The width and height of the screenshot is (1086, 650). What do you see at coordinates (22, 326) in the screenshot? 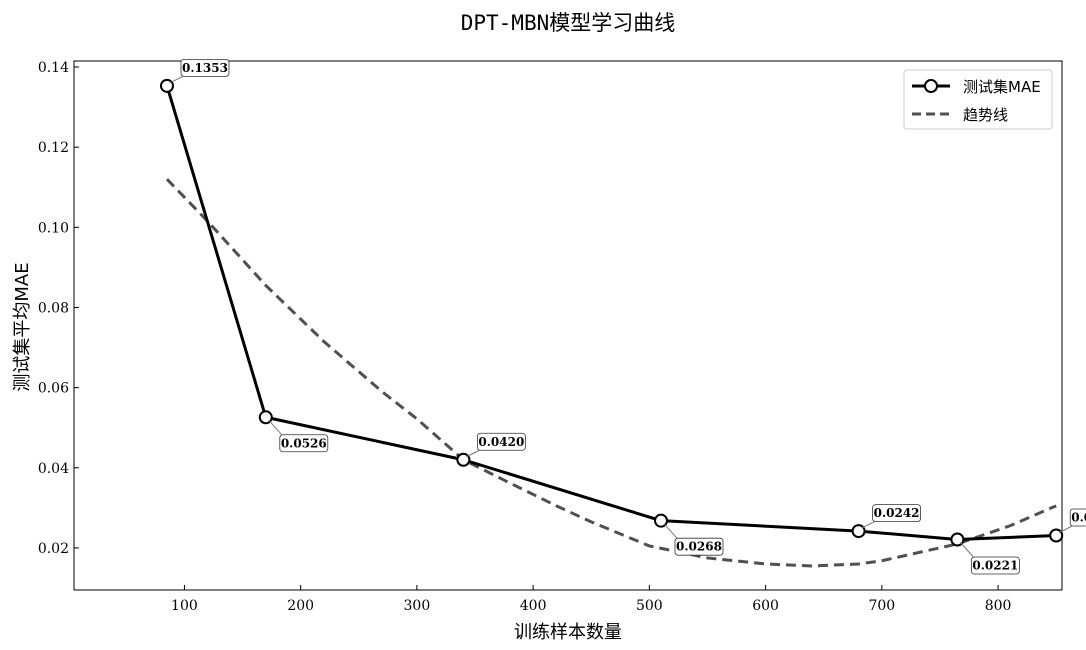
I see `y-axis-label: 测试集平均MAE` at bounding box center [22, 326].